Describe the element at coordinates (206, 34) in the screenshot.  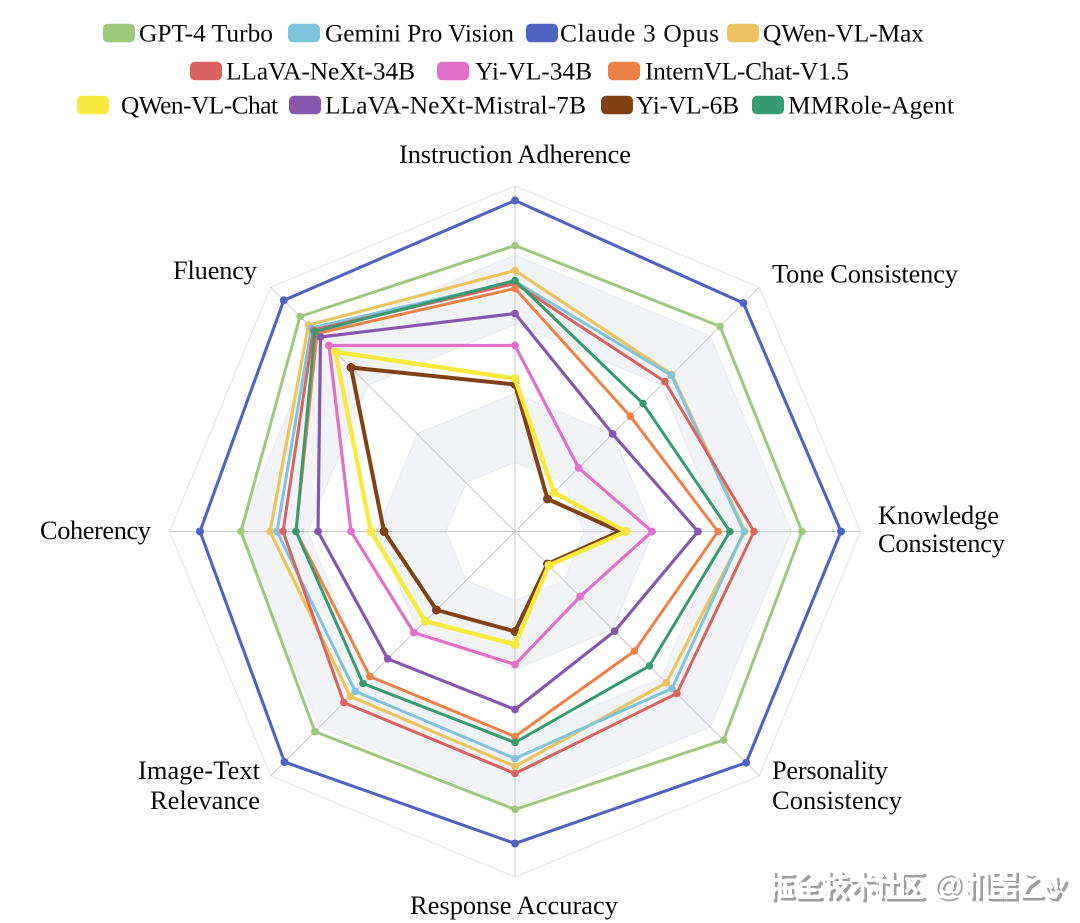
I see `svg-text: GPT-4 Turbo` at that location.